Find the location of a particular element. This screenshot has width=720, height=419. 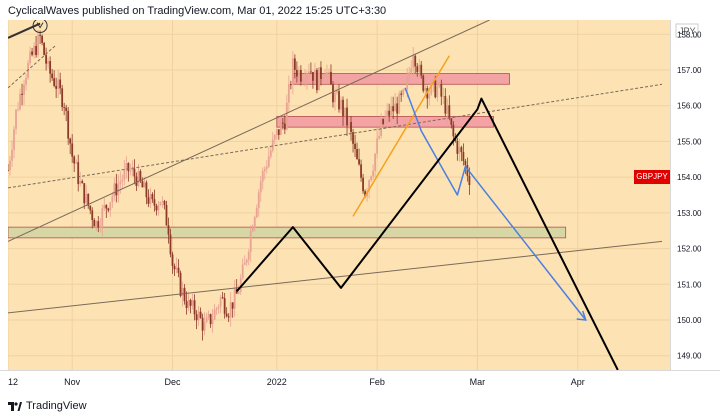

y-tick-label: 151.00 is located at coordinates (689, 284).